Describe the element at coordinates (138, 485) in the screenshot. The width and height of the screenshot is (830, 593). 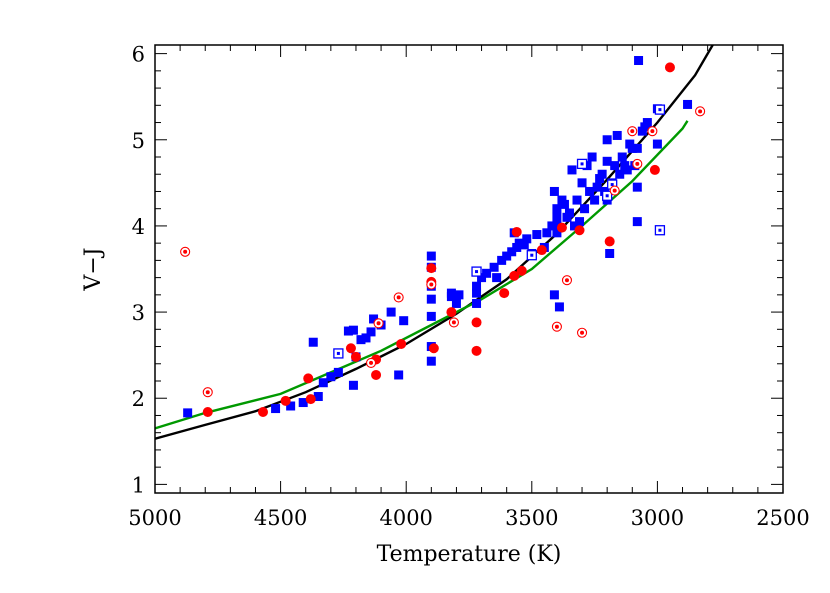
I see `y-tick-label: 1` at that location.